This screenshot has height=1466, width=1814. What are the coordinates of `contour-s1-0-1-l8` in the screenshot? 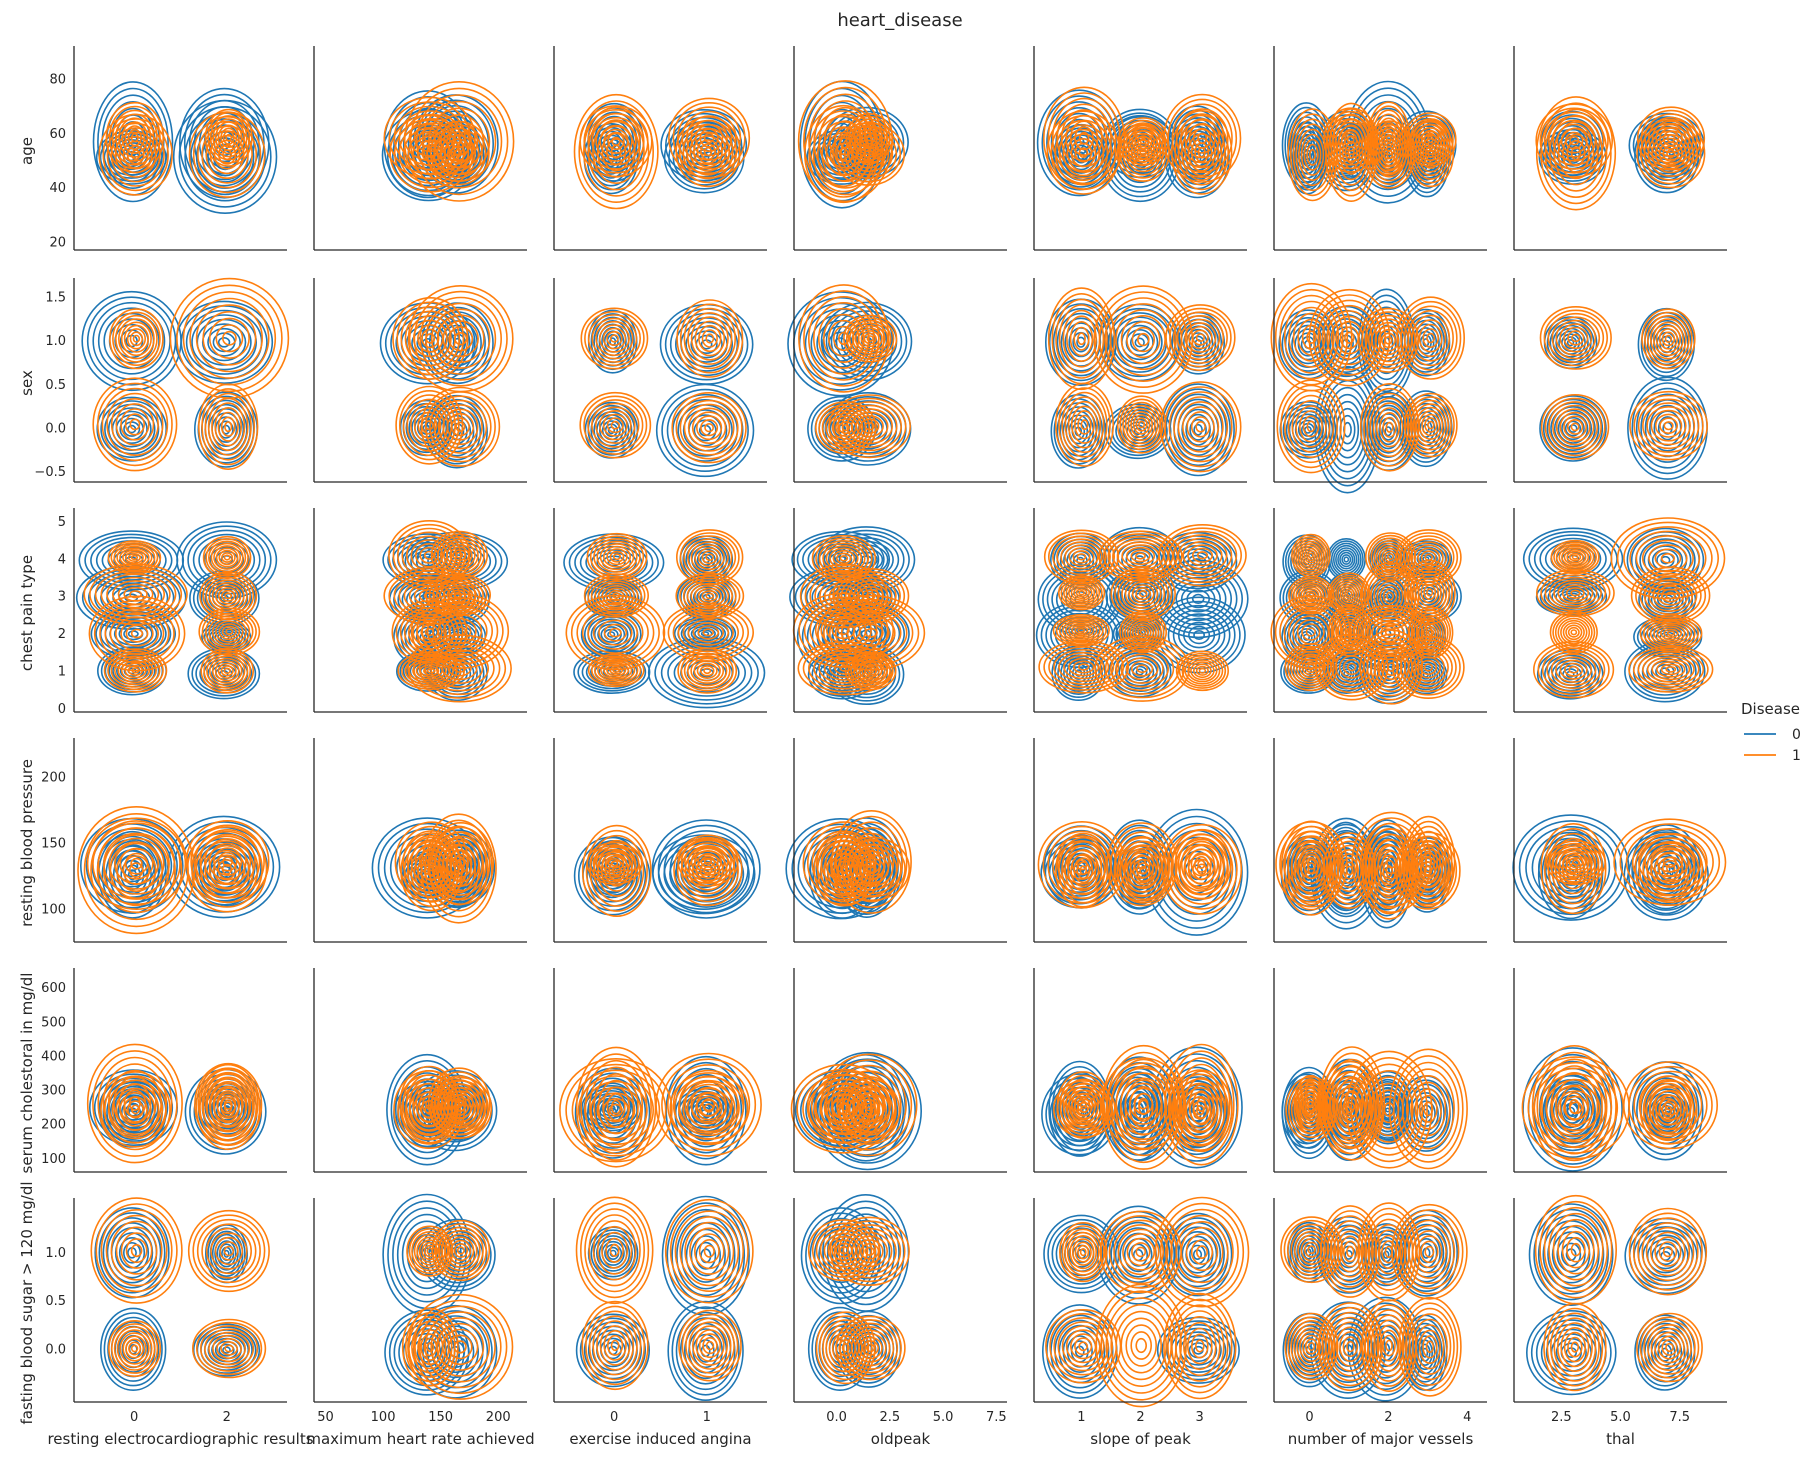 It's located at (1574, 632).